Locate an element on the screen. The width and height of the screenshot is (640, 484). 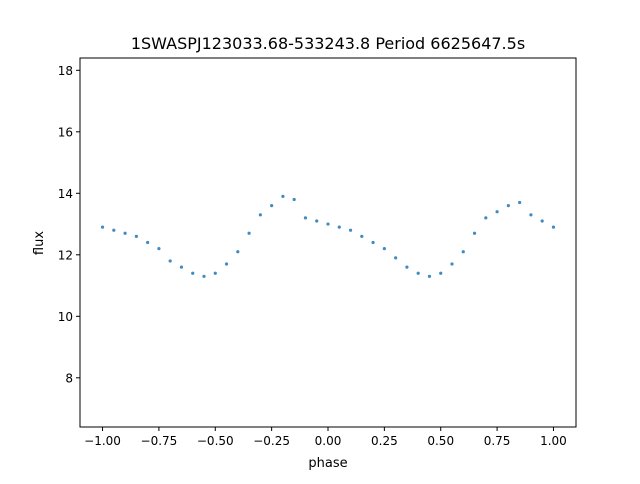
x-tick-label: 0.25 is located at coordinates (384, 441).